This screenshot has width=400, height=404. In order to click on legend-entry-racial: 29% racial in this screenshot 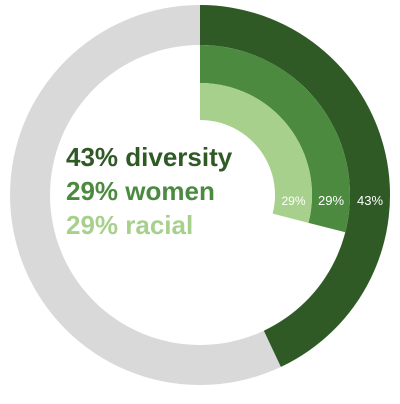, I will do `click(130, 225)`.